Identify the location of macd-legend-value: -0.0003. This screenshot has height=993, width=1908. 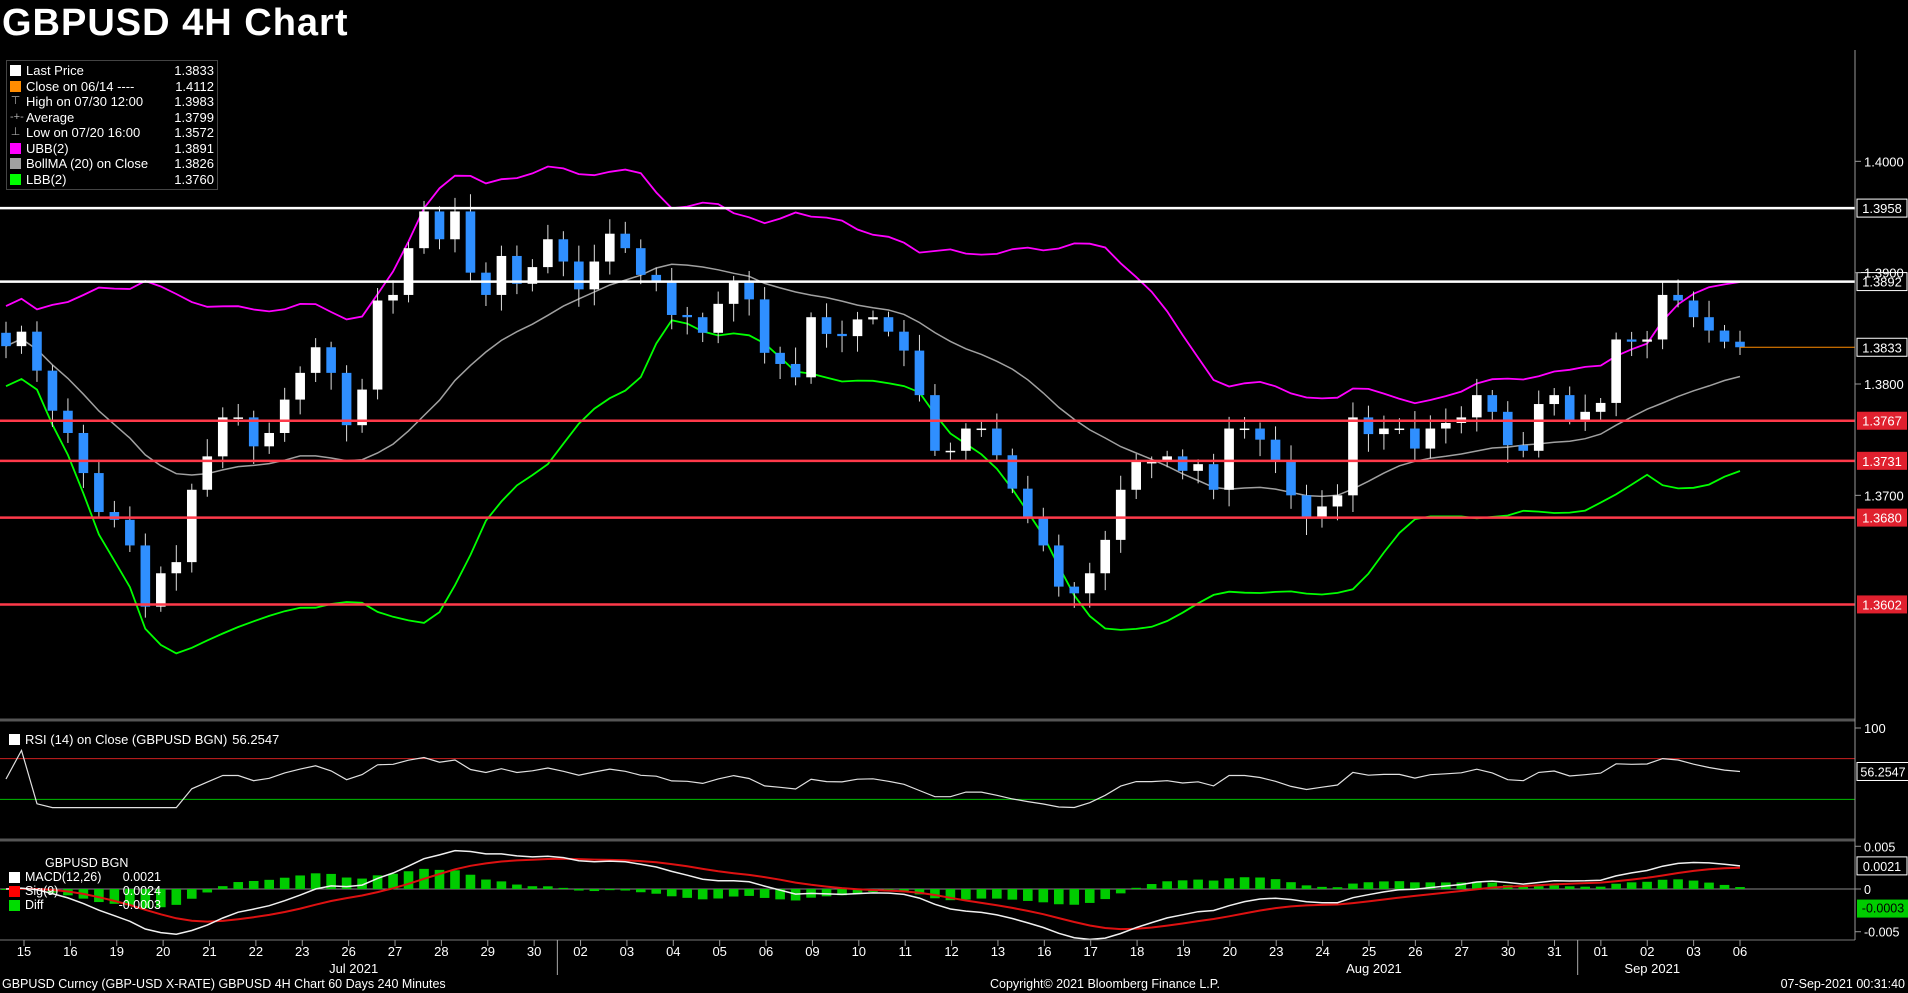
(139, 905).